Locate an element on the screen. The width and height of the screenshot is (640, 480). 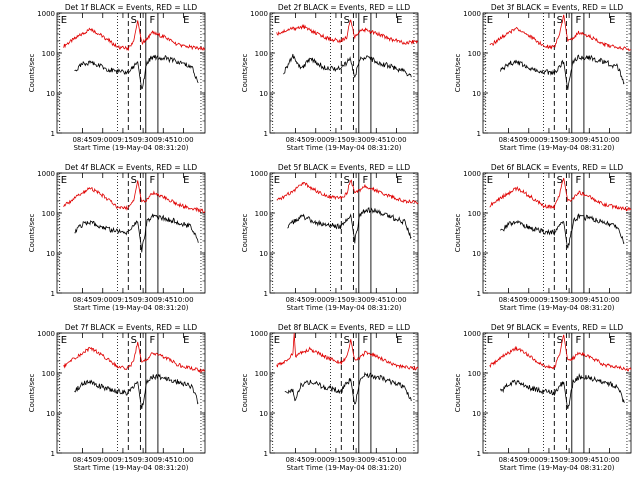
panel-title: Det 3f BLACK = Events, RED = LLD is located at coordinates (557, 7).